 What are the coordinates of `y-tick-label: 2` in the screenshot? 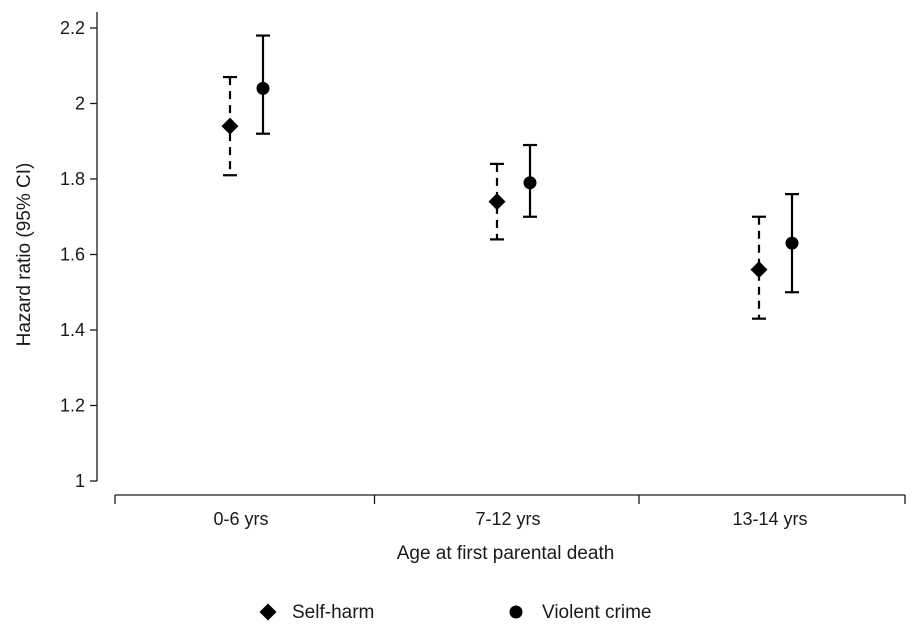 It's located at (80, 104).